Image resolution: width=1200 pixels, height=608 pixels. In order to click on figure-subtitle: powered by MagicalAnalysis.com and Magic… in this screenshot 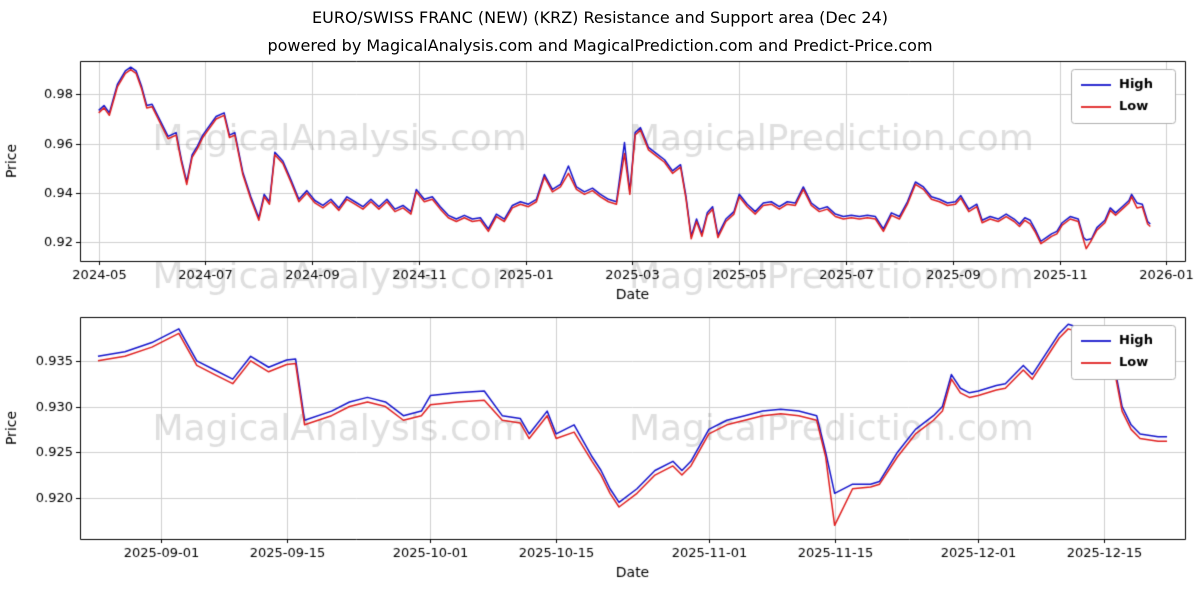, I will do `click(600, 45)`.